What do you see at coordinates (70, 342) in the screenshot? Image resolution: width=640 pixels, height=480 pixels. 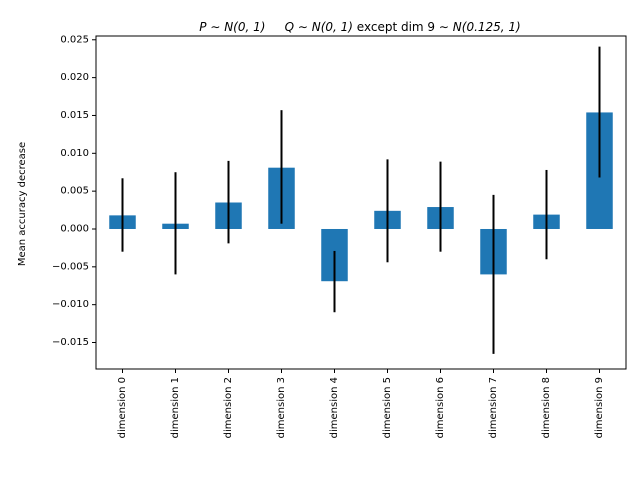 I see `y-tick-label-0: −0.015` at bounding box center [70, 342].